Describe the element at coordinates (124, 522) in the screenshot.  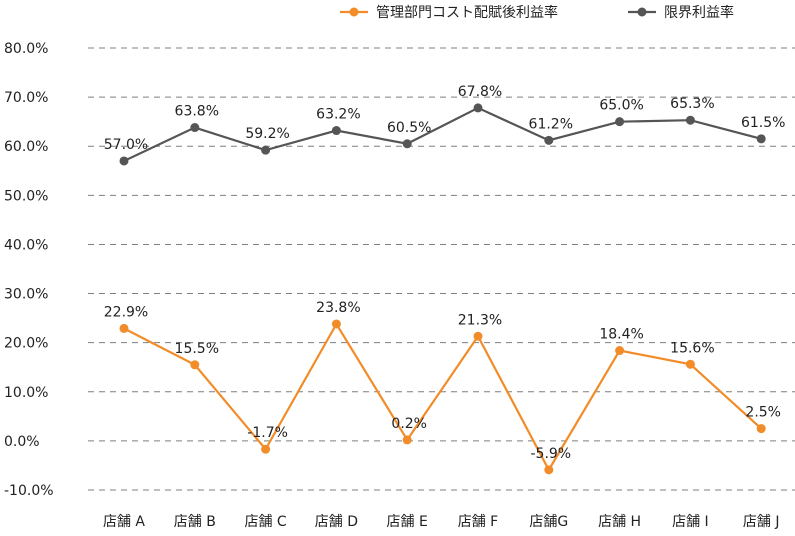
I see `x-tick-label: 店舗 A` at that location.